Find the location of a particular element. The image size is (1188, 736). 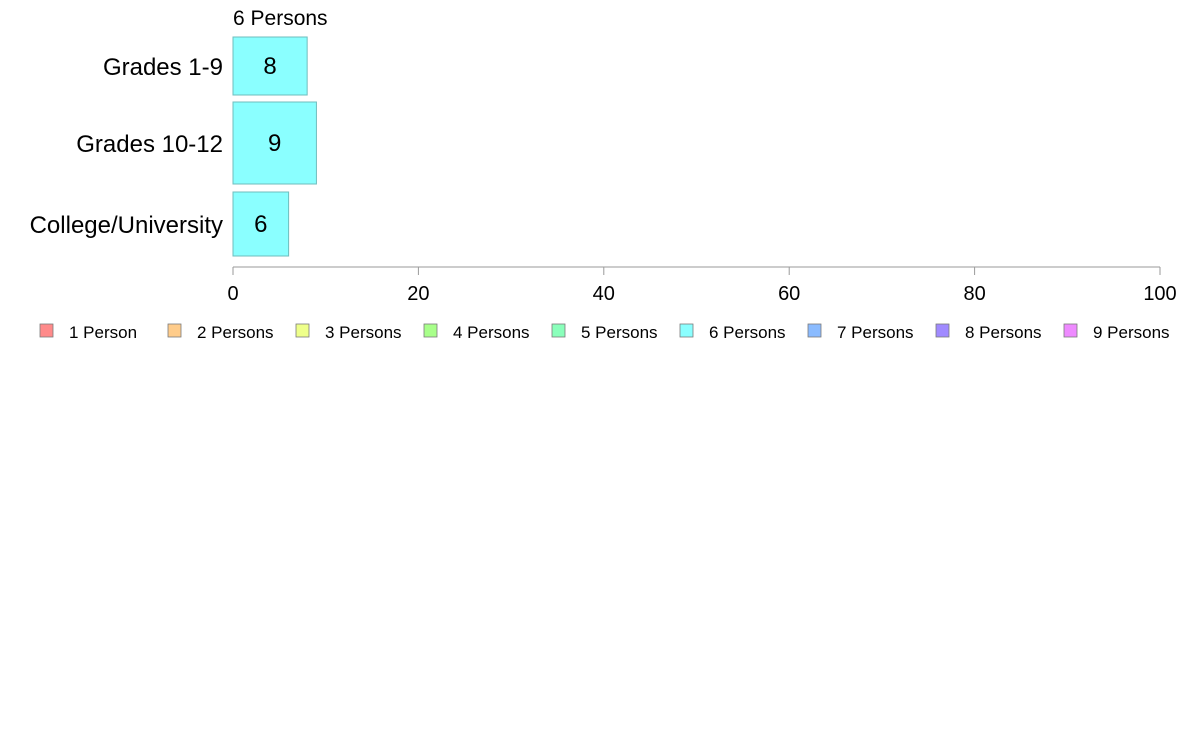

legend-label: 6 Persons is located at coordinates (747, 332).